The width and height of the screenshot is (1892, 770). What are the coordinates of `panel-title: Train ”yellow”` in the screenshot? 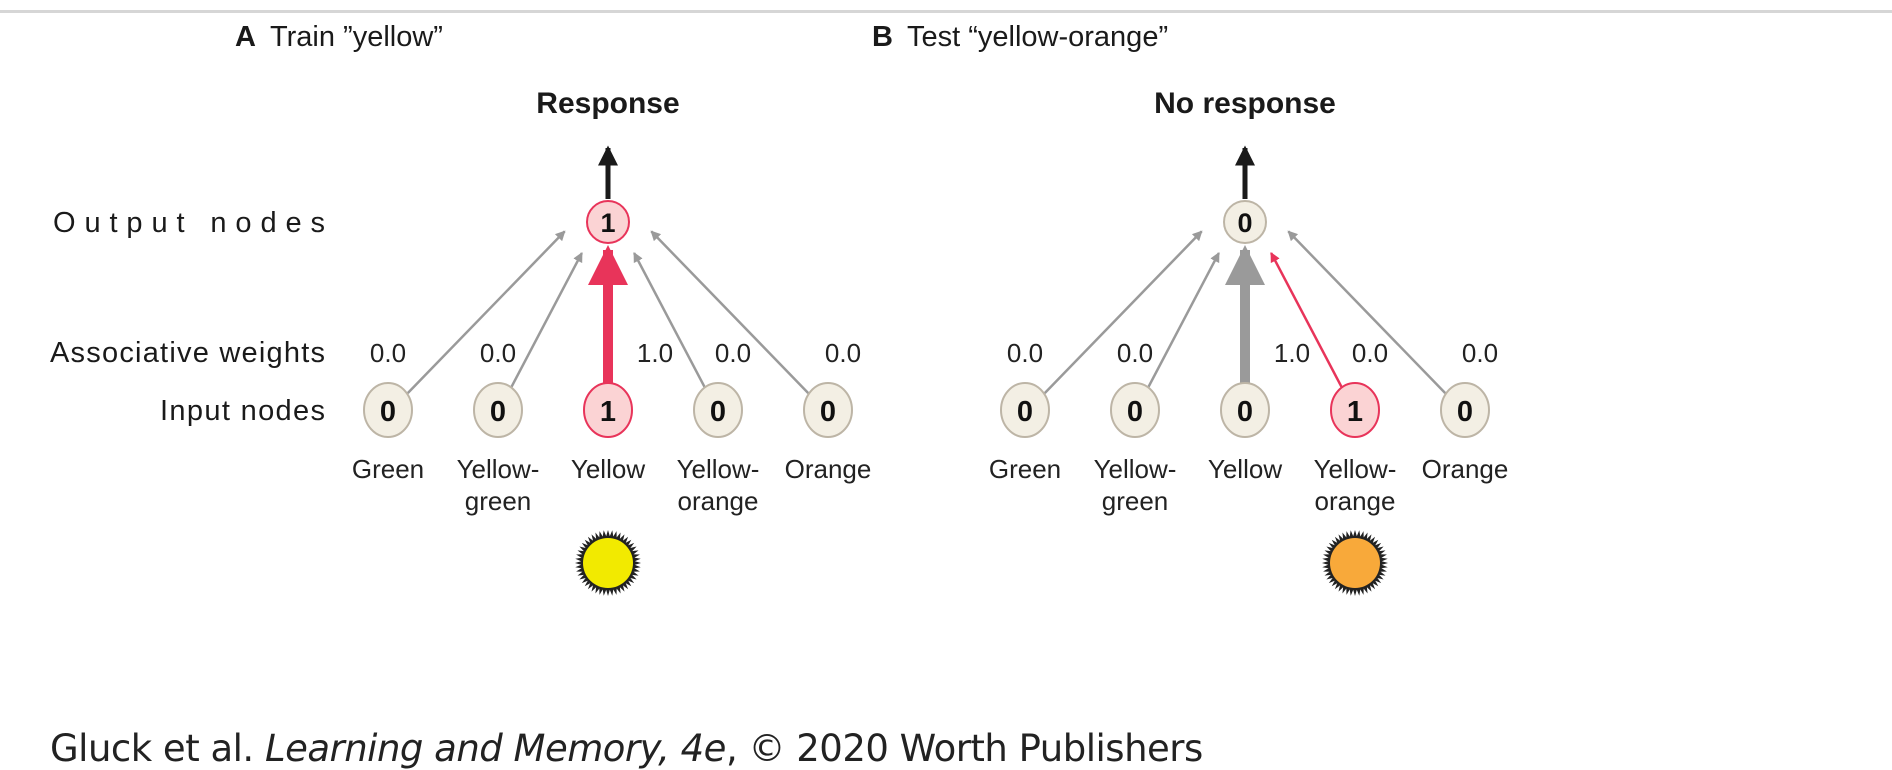 It's located at (356, 37).